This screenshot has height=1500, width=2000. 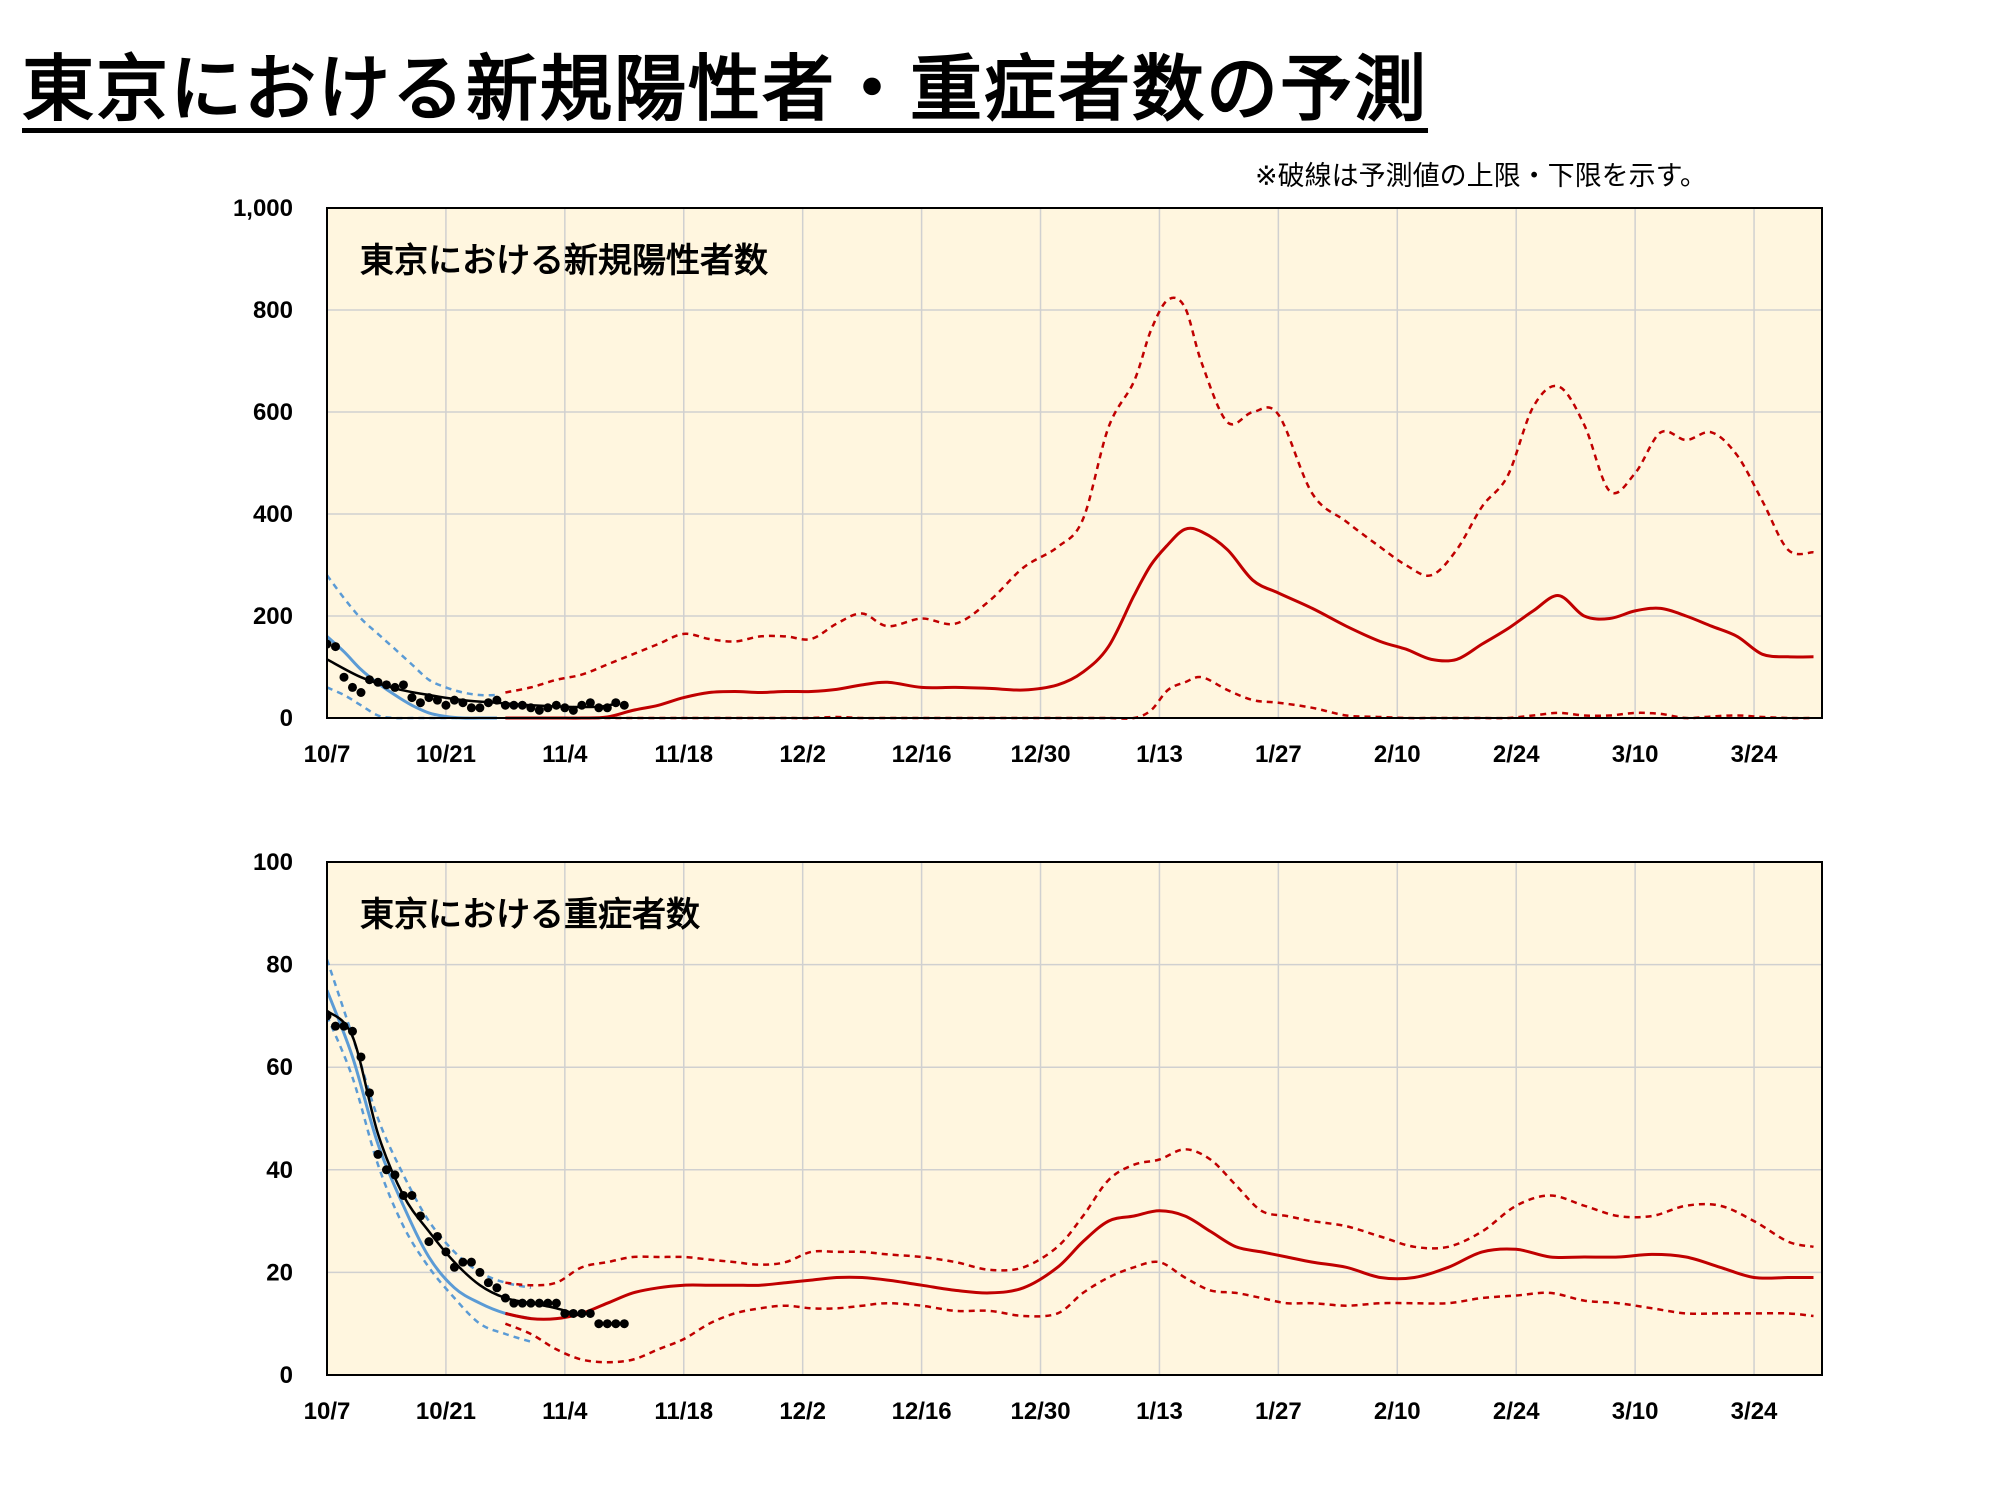 I want to click on y-tick-label: 100, so click(x=273, y=862).